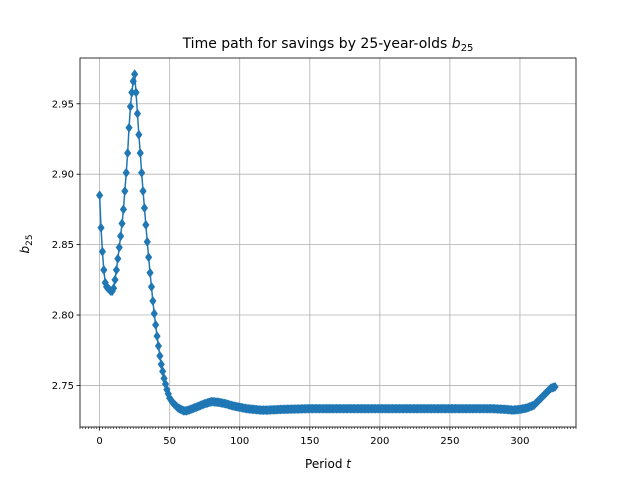 The width and height of the screenshot is (640, 480). What do you see at coordinates (317, 44) in the screenshot?
I see `chart-title-text: Time path for savings by 25-year-olds` at bounding box center [317, 44].